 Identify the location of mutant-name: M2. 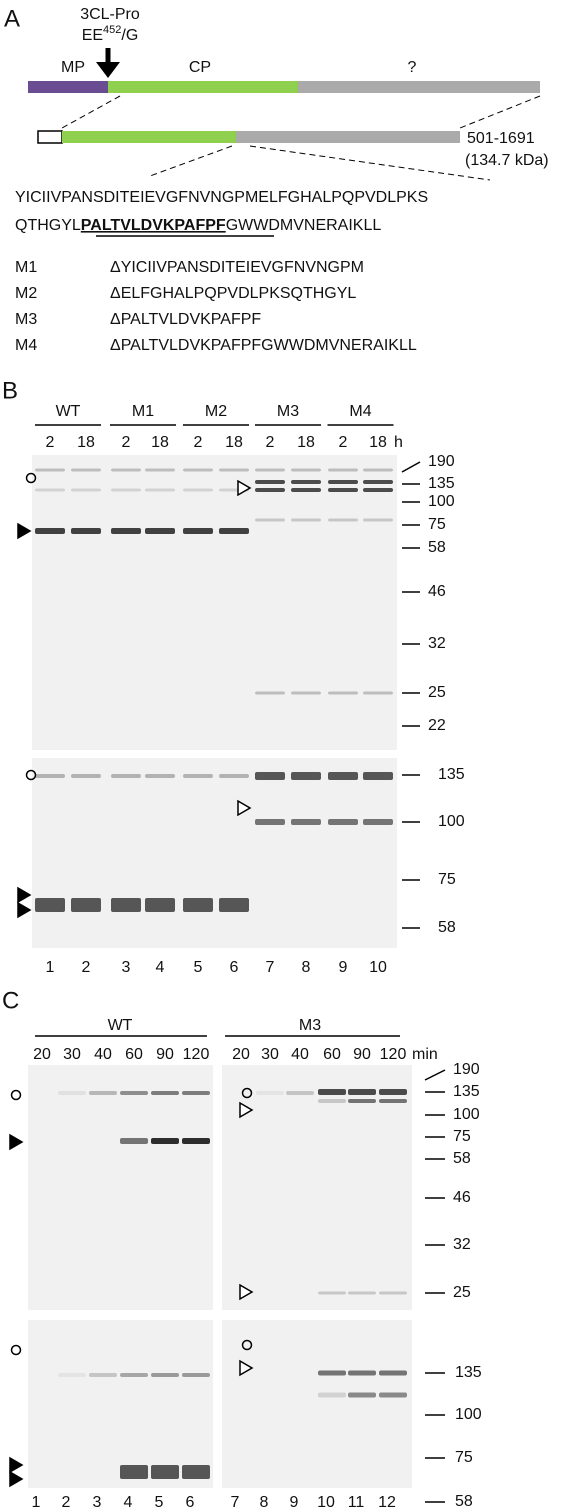
(26, 293).